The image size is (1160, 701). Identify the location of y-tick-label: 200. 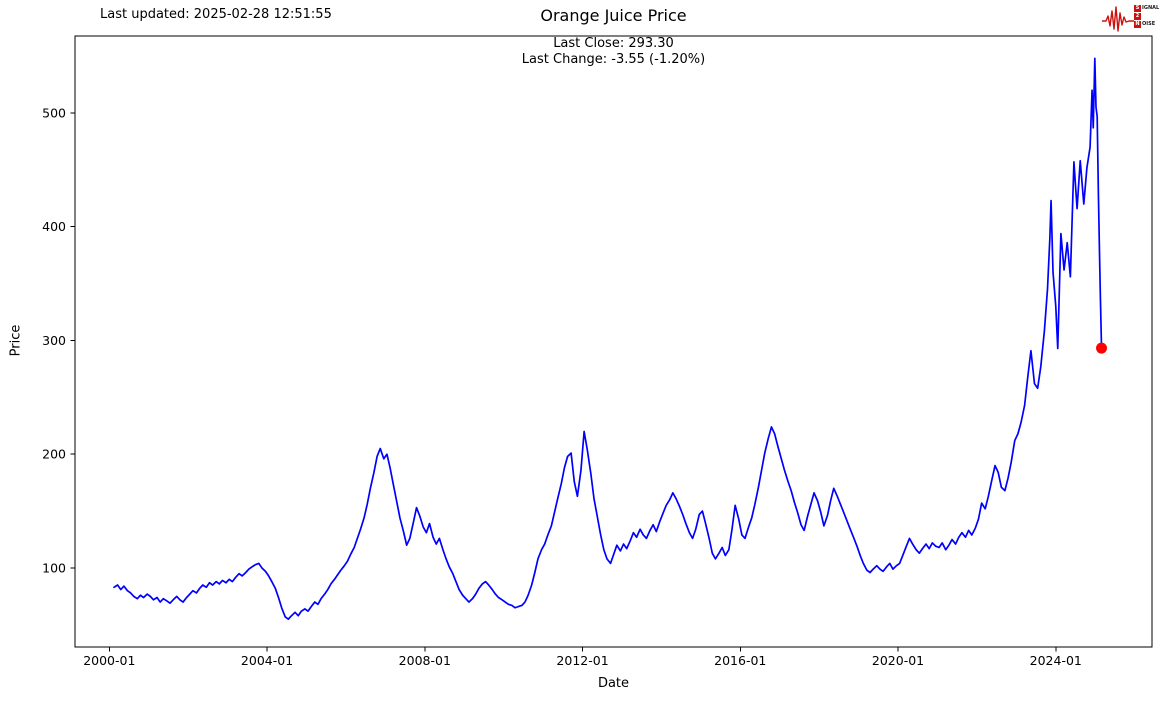
(54, 454).